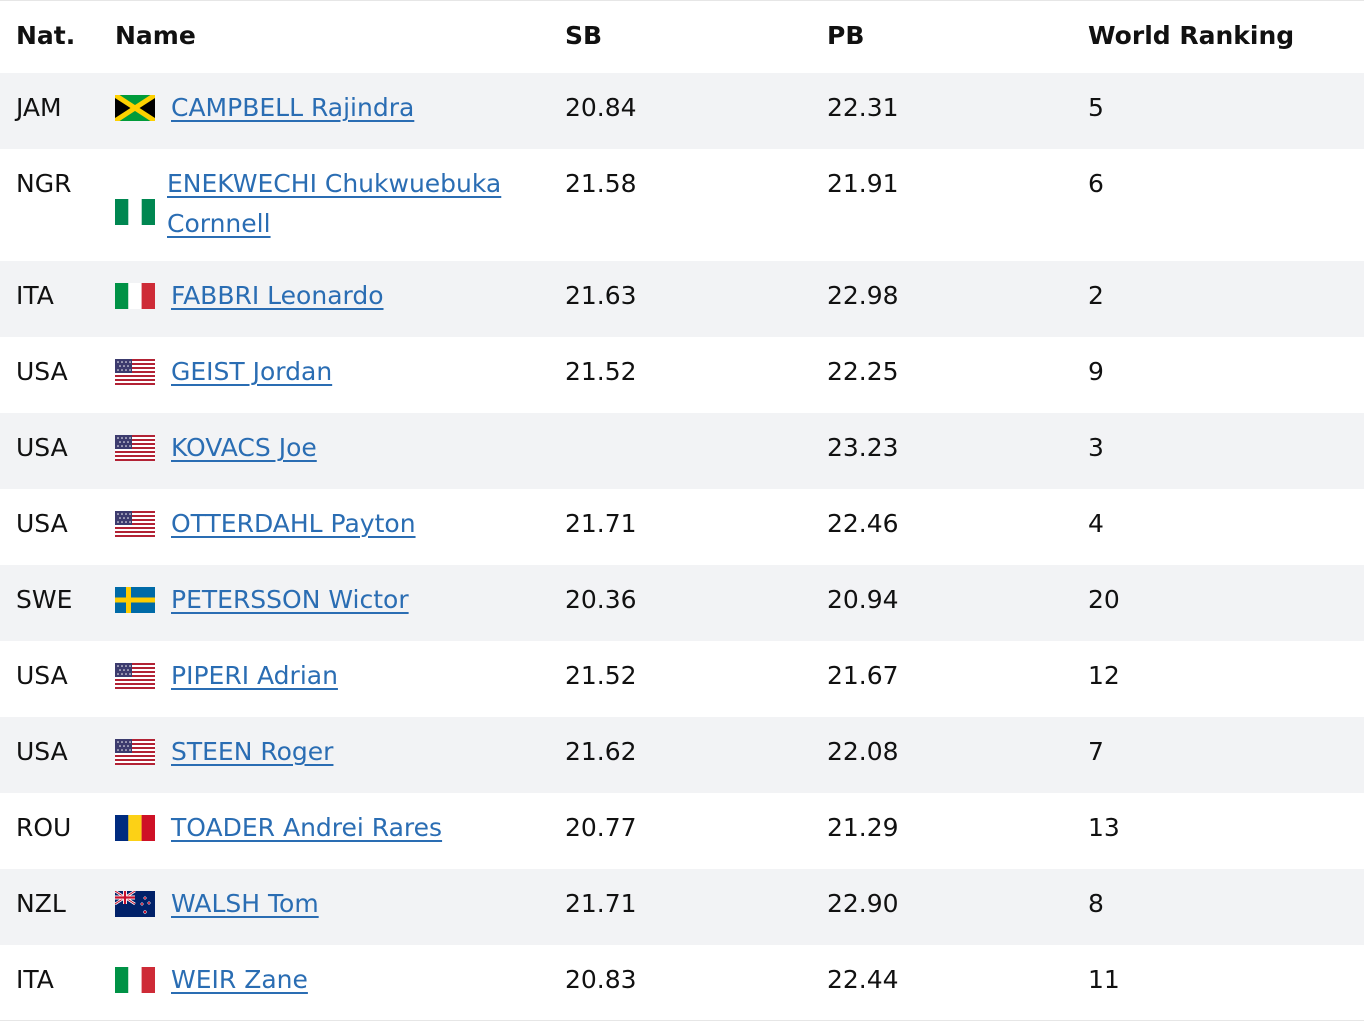  What do you see at coordinates (863, 979) in the screenshot?
I see `personal-best: 22.44` at bounding box center [863, 979].